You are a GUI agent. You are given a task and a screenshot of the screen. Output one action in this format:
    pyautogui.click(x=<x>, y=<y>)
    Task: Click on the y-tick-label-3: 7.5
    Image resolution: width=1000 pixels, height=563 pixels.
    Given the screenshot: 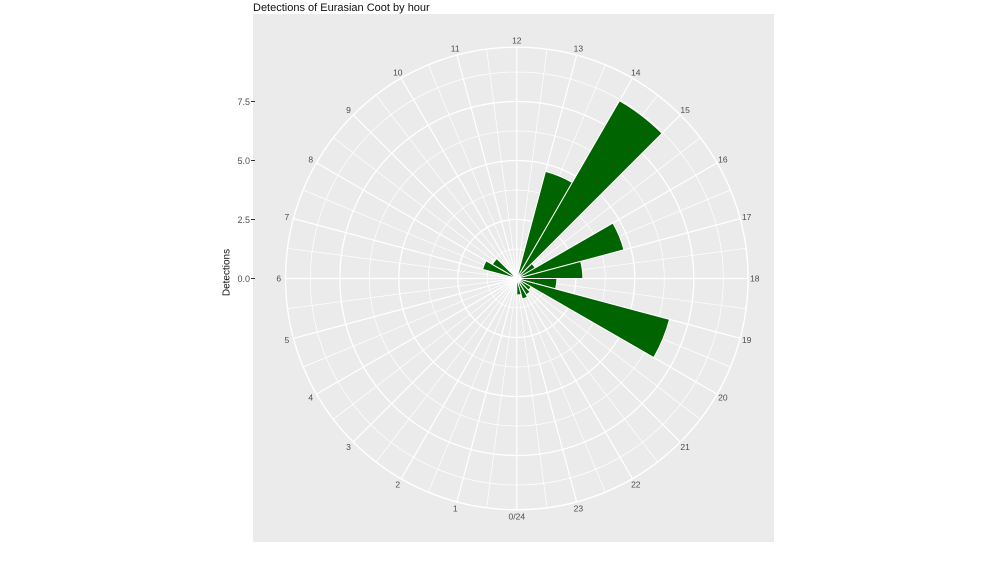 What is the action you would take?
    pyautogui.click(x=243, y=101)
    